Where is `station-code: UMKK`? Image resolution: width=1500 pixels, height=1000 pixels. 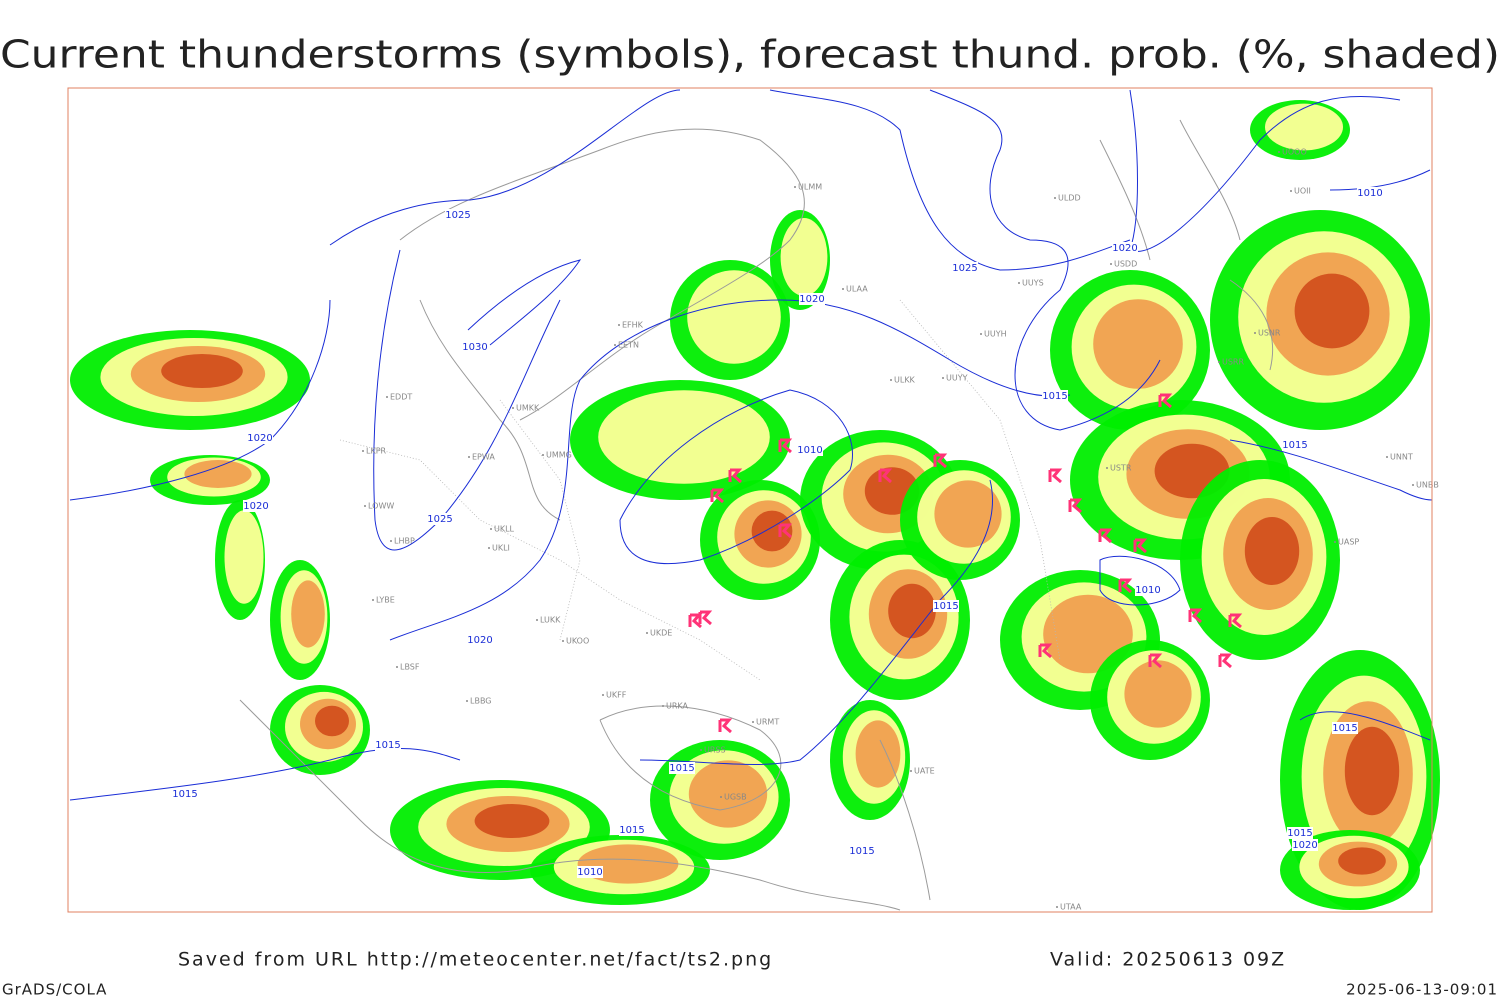
station-code: UMKK is located at coordinates (528, 408).